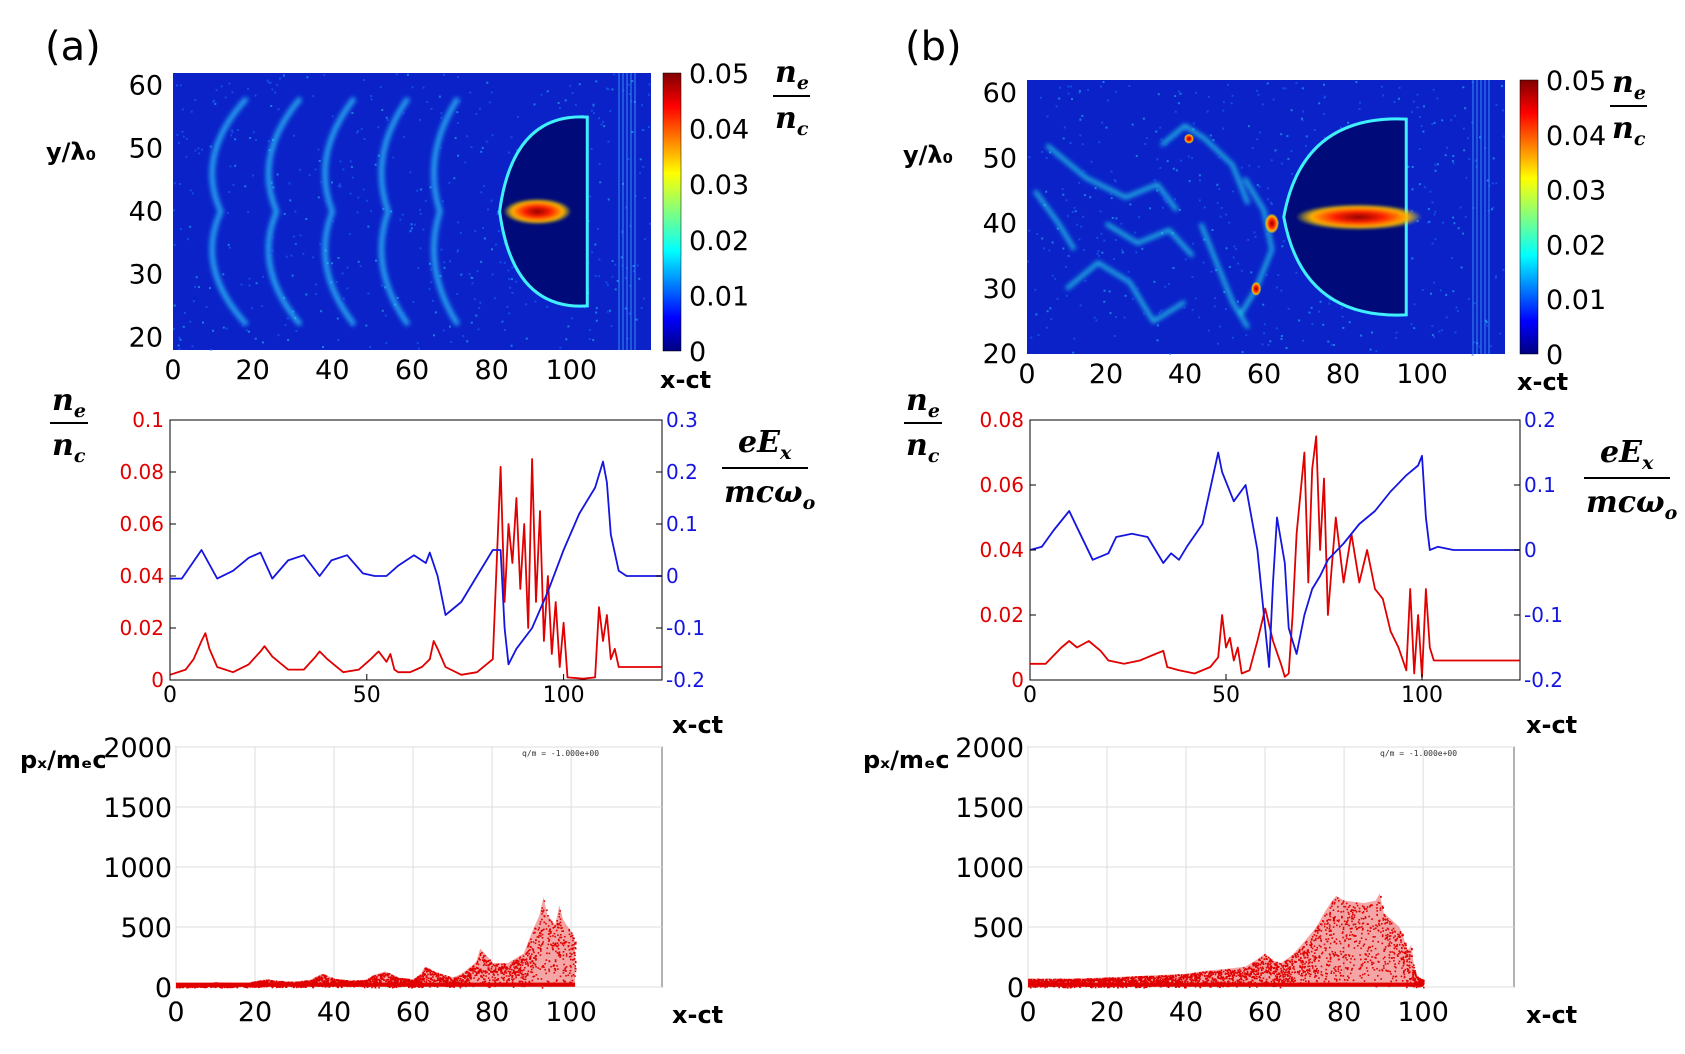 The image size is (1685, 1054). I want to click on lineout-a-left-label: ne nc, so click(69, 425).